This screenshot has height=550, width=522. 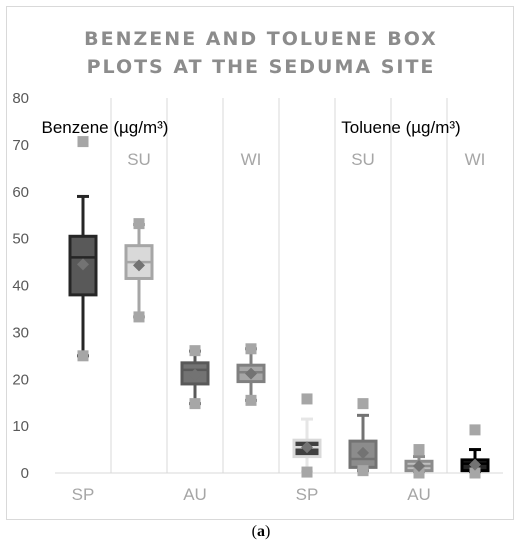 What do you see at coordinates (363, 404) in the screenshot?
I see `max-marker-toluene-su` at bounding box center [363, 404].